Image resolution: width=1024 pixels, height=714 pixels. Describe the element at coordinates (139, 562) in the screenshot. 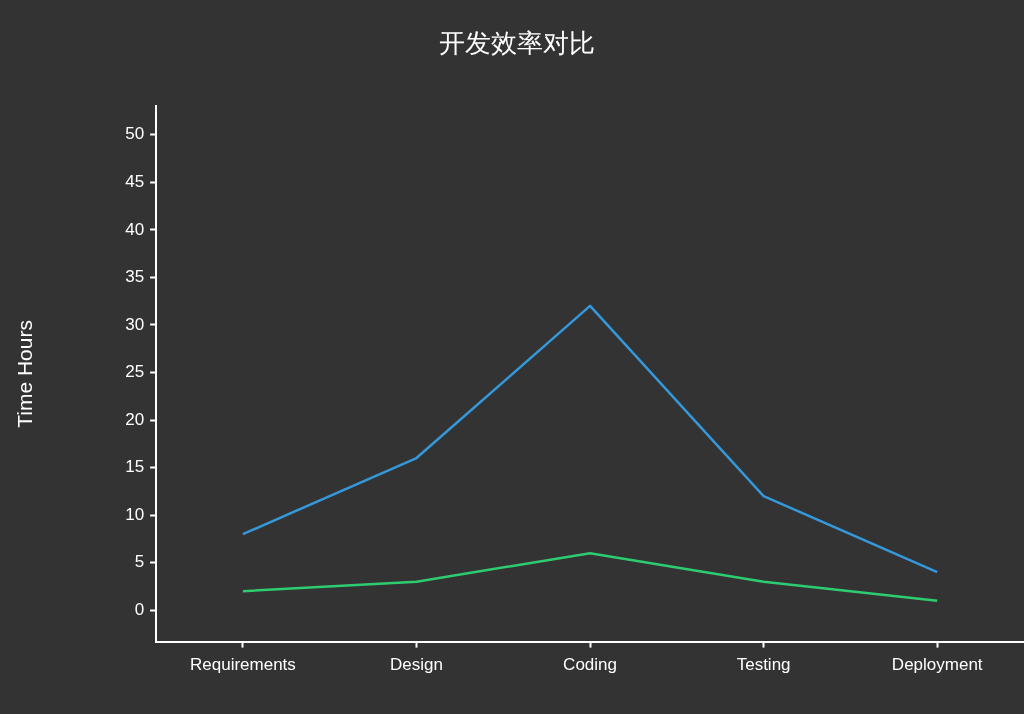

I see `y-tick-label: 5` at that location.